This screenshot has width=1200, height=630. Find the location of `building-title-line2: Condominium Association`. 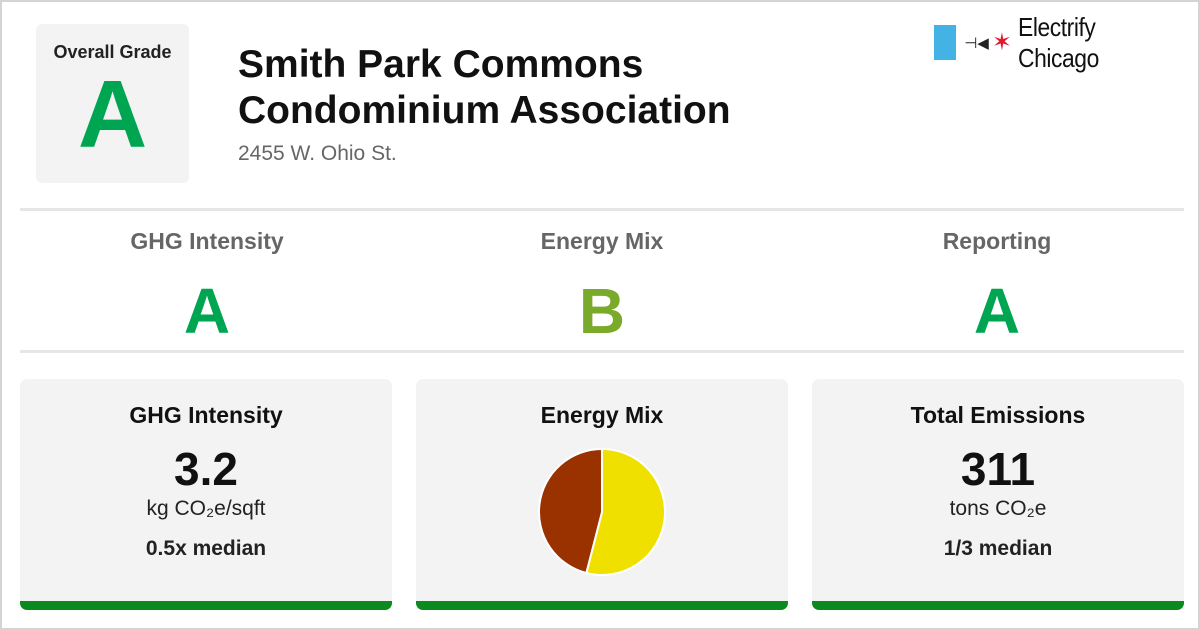

building-title-line2: Condominium Association is located at coordinates (484, 110).